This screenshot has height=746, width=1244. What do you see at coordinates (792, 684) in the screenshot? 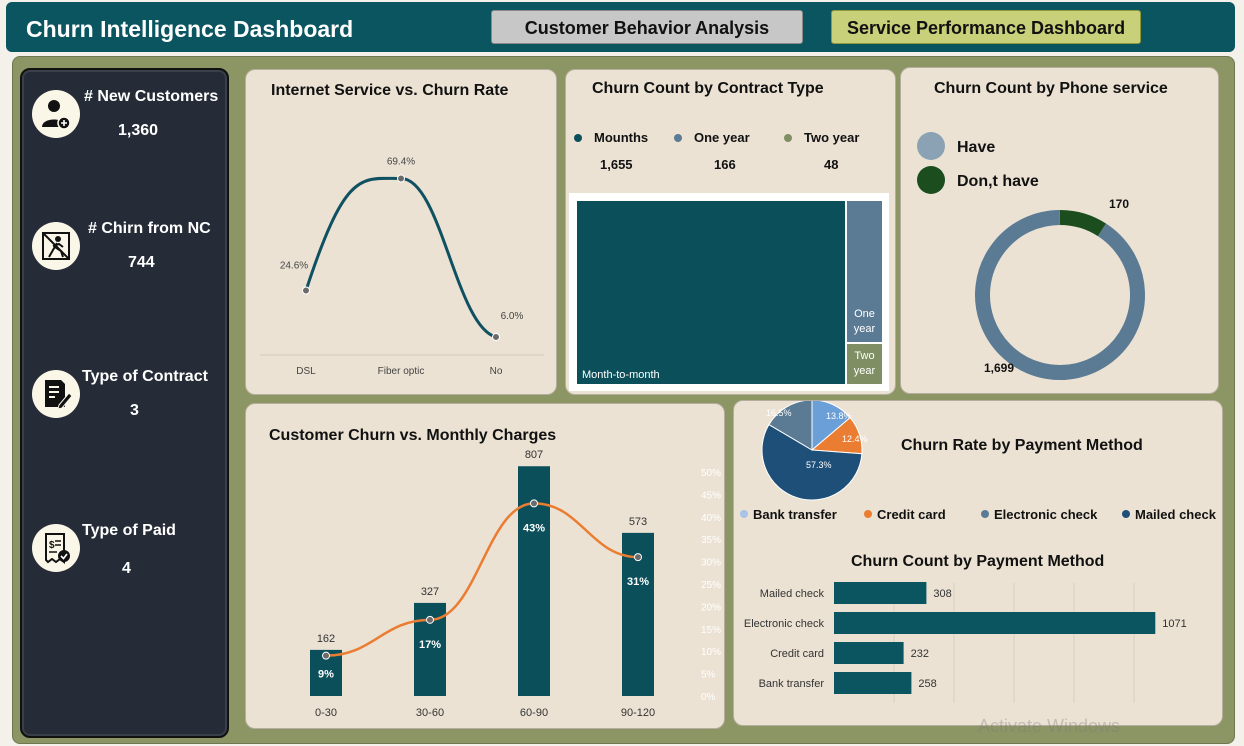
I see `y-tick-label: Bank transfer` at bounding box center [792, 684].